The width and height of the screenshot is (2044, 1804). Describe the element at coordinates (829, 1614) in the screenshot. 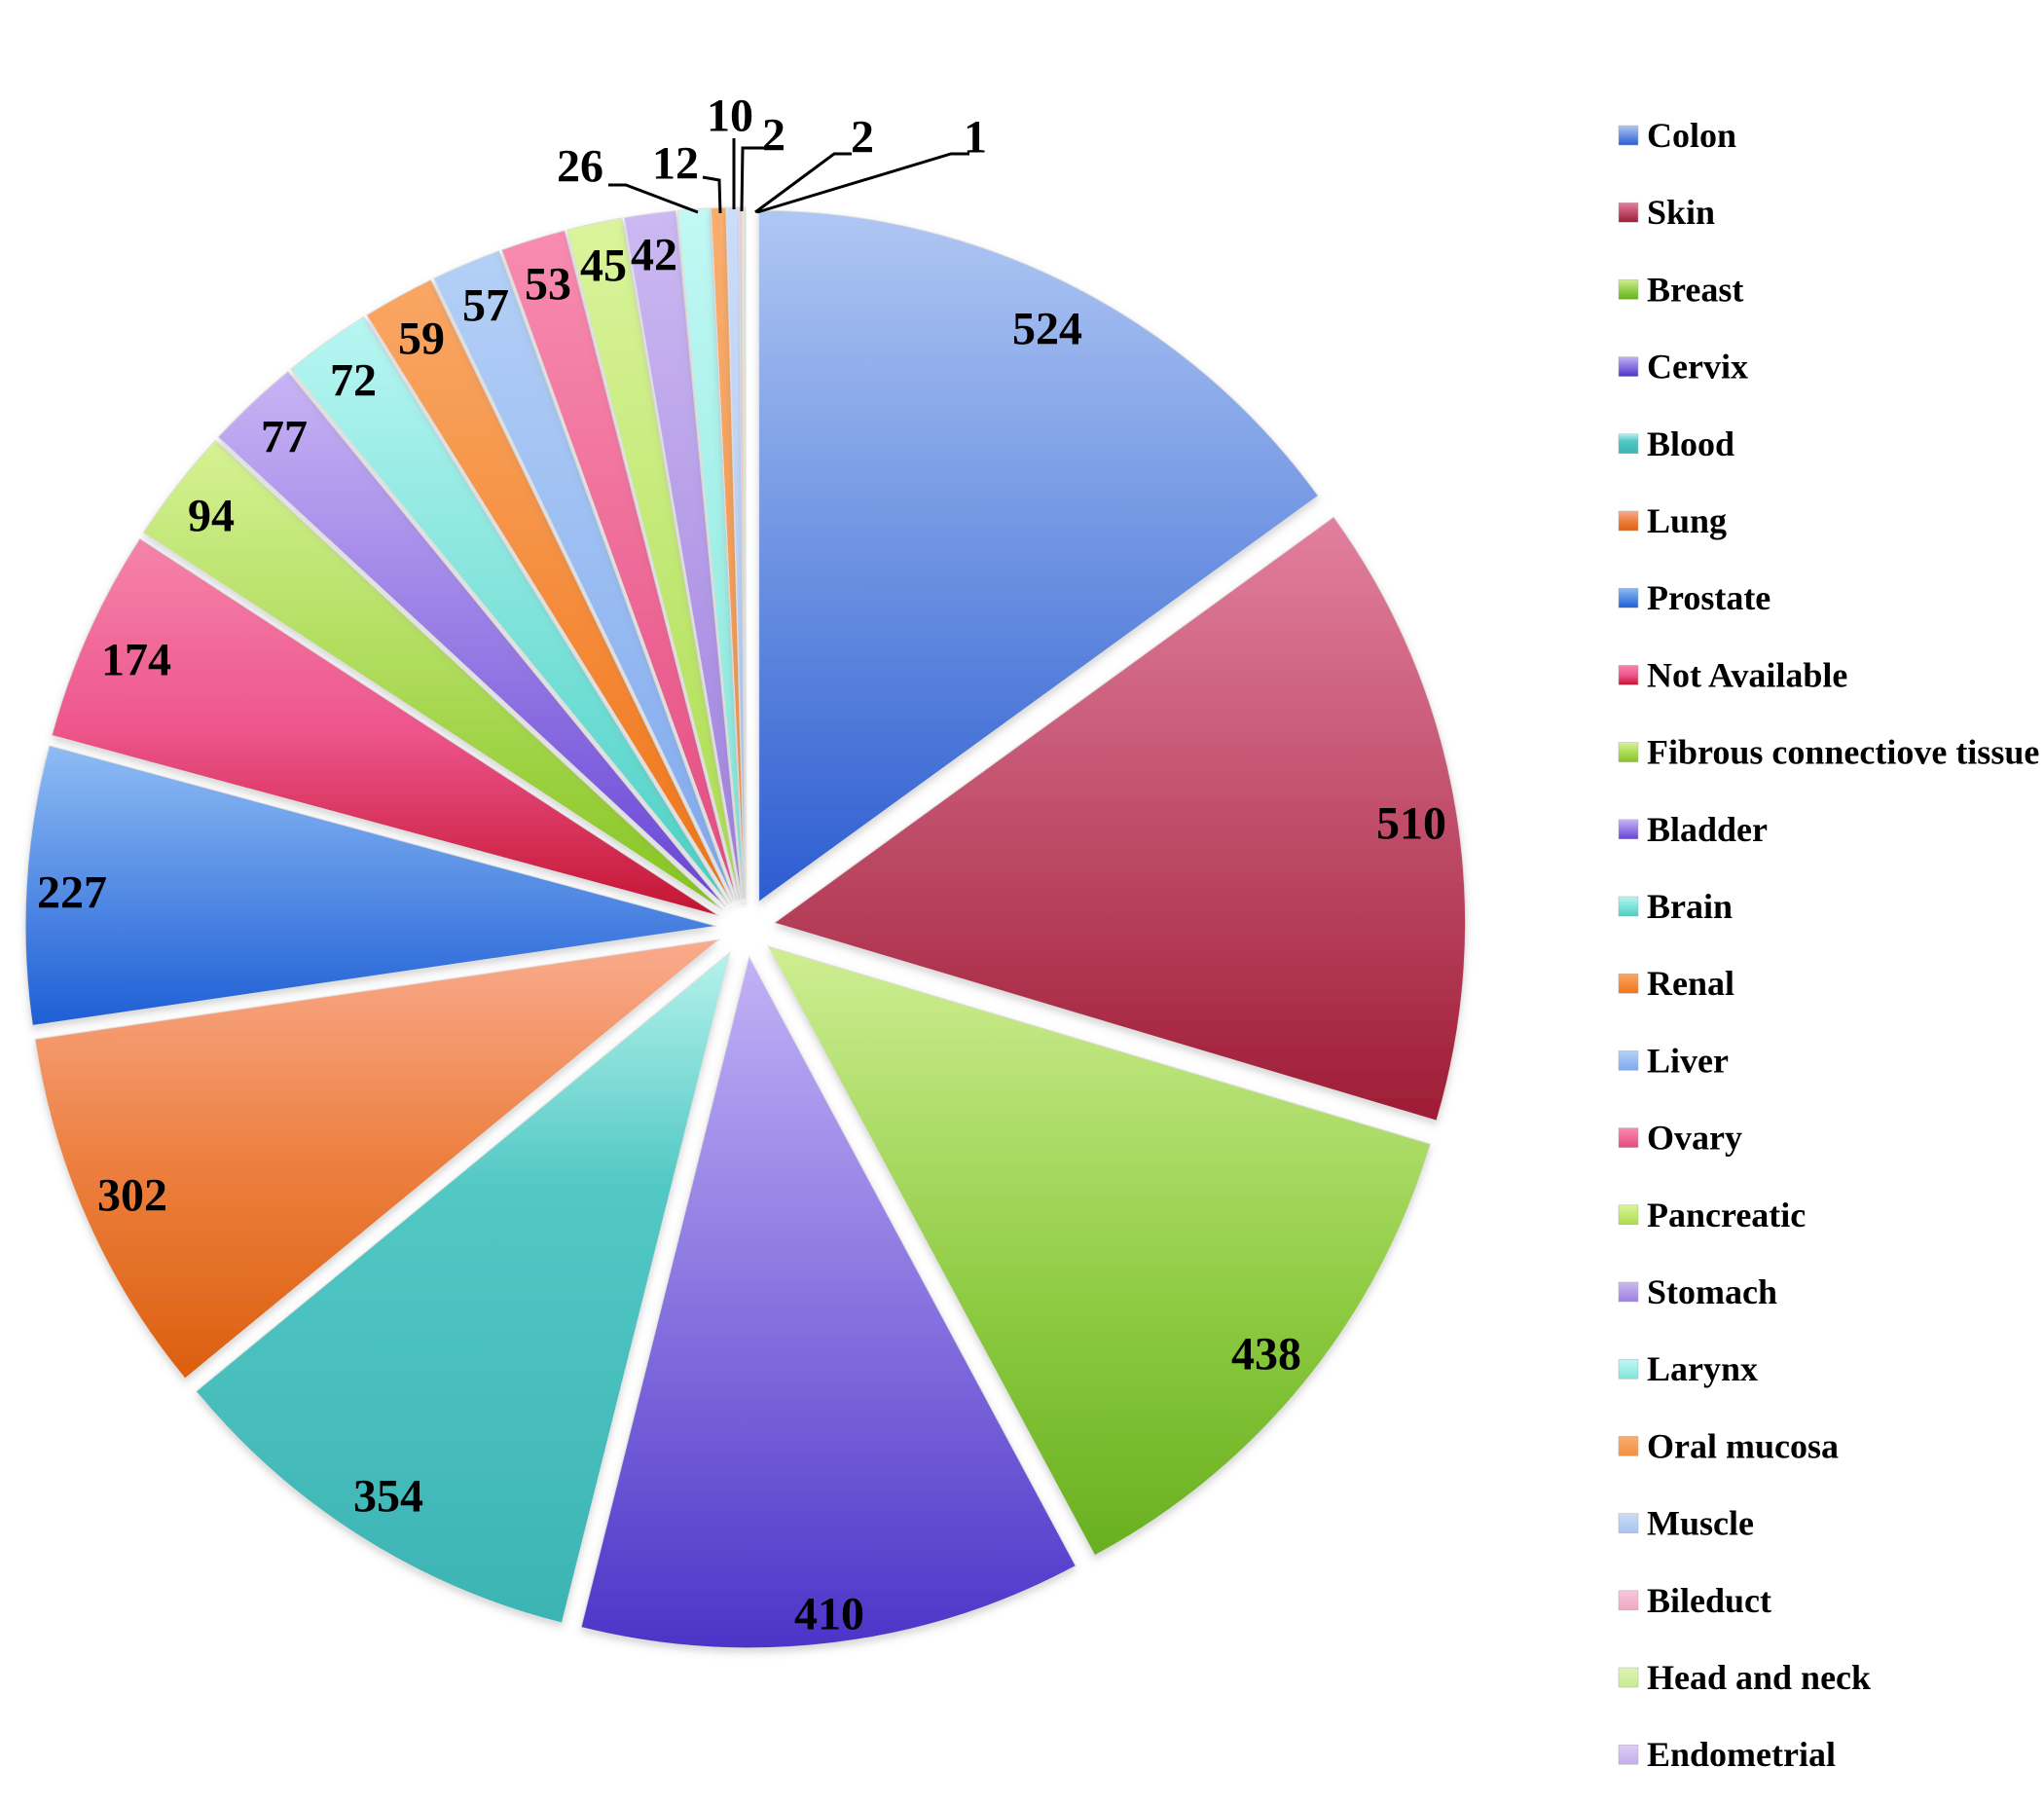

I see `svg-text: 410` at that location.